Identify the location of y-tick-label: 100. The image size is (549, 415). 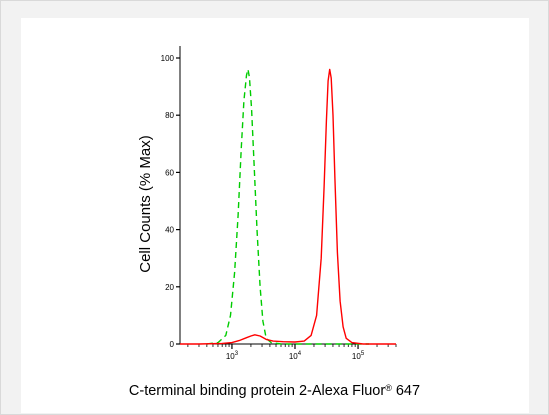
(168, 58).